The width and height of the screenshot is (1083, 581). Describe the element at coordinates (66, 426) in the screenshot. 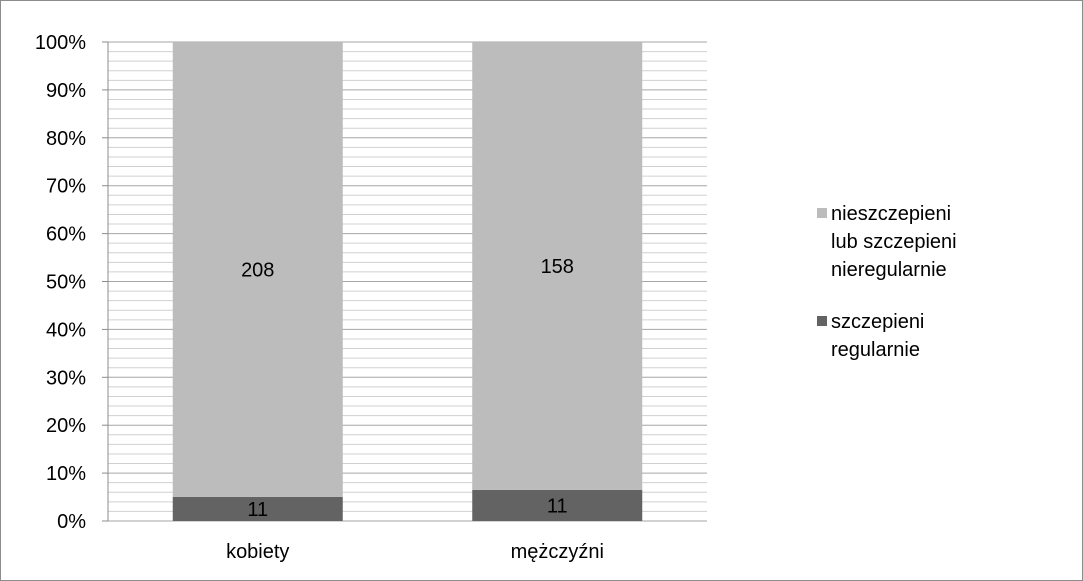

I see `y-tick-label: 20%` at that location.